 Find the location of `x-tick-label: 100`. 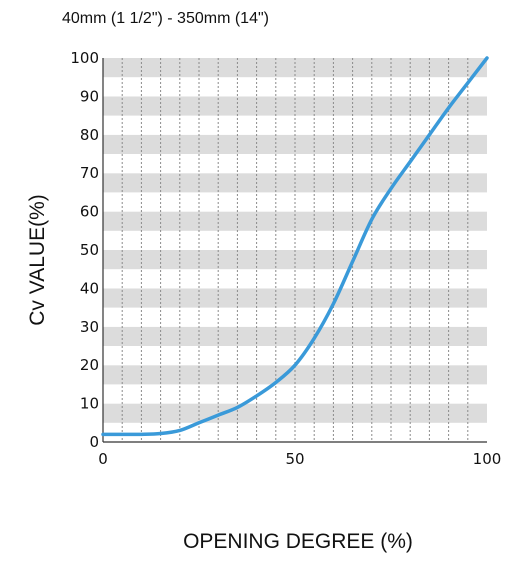

x-tick-label: 100 is located at coordinates (487, 459).